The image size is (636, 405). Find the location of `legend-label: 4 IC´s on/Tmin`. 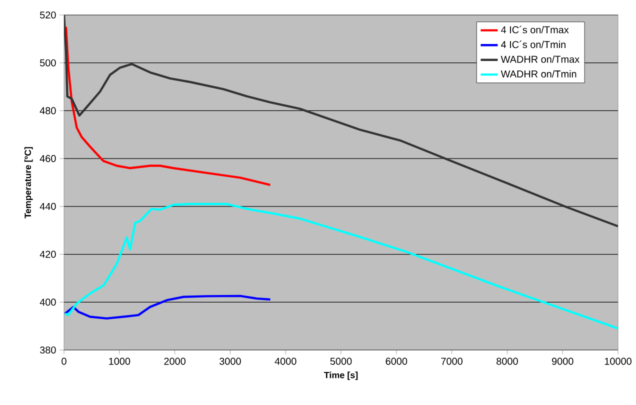

legend-label: 4 IC´s on/Tmin is located at coordinates (533, 44).